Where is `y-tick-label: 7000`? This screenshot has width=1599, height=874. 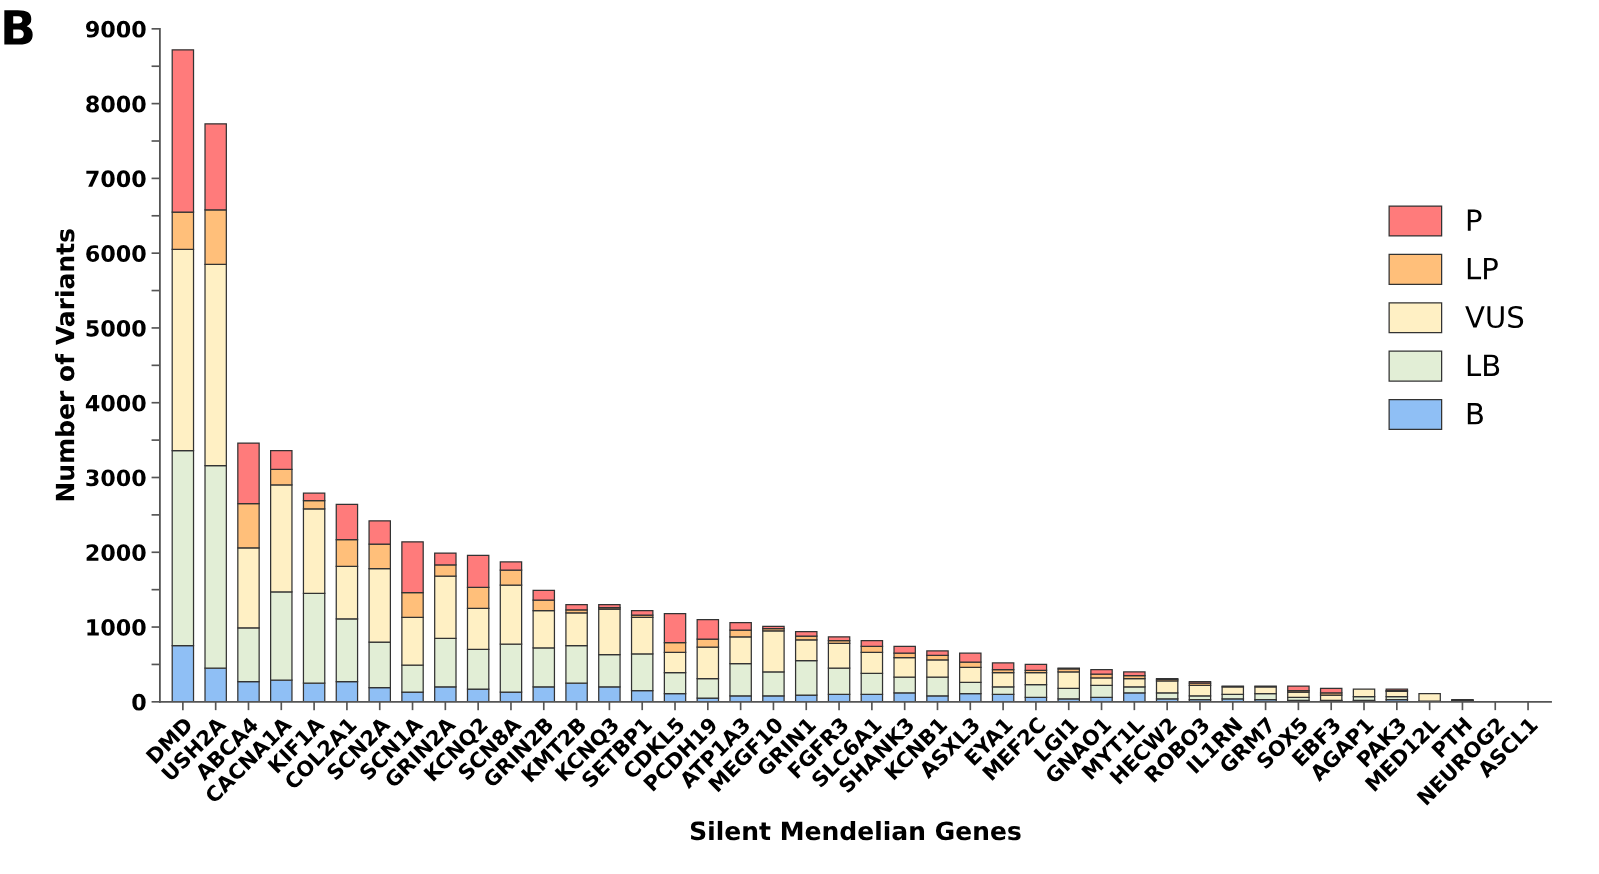
y-tick-label: 7000 is located at coordinates (116, 179).